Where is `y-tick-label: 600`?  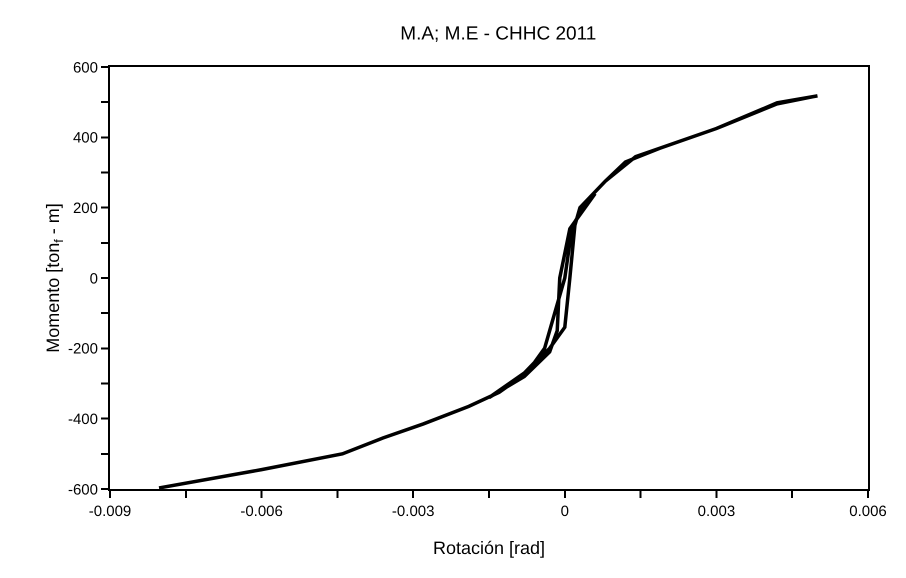
y-tick-label: 600 is located at coordinates (85, 67).